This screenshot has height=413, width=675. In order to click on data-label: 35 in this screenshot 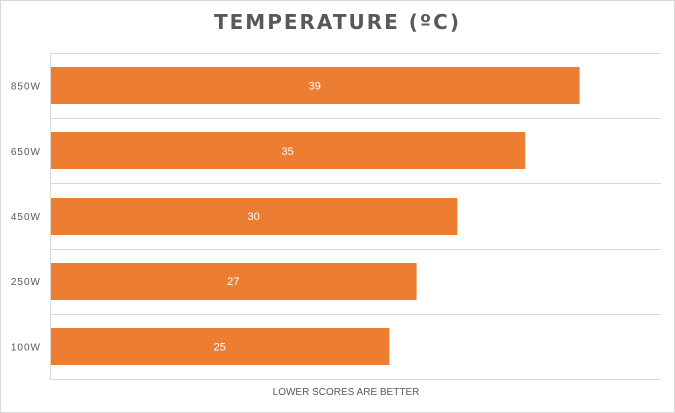, I will do `click(287, 152)`.